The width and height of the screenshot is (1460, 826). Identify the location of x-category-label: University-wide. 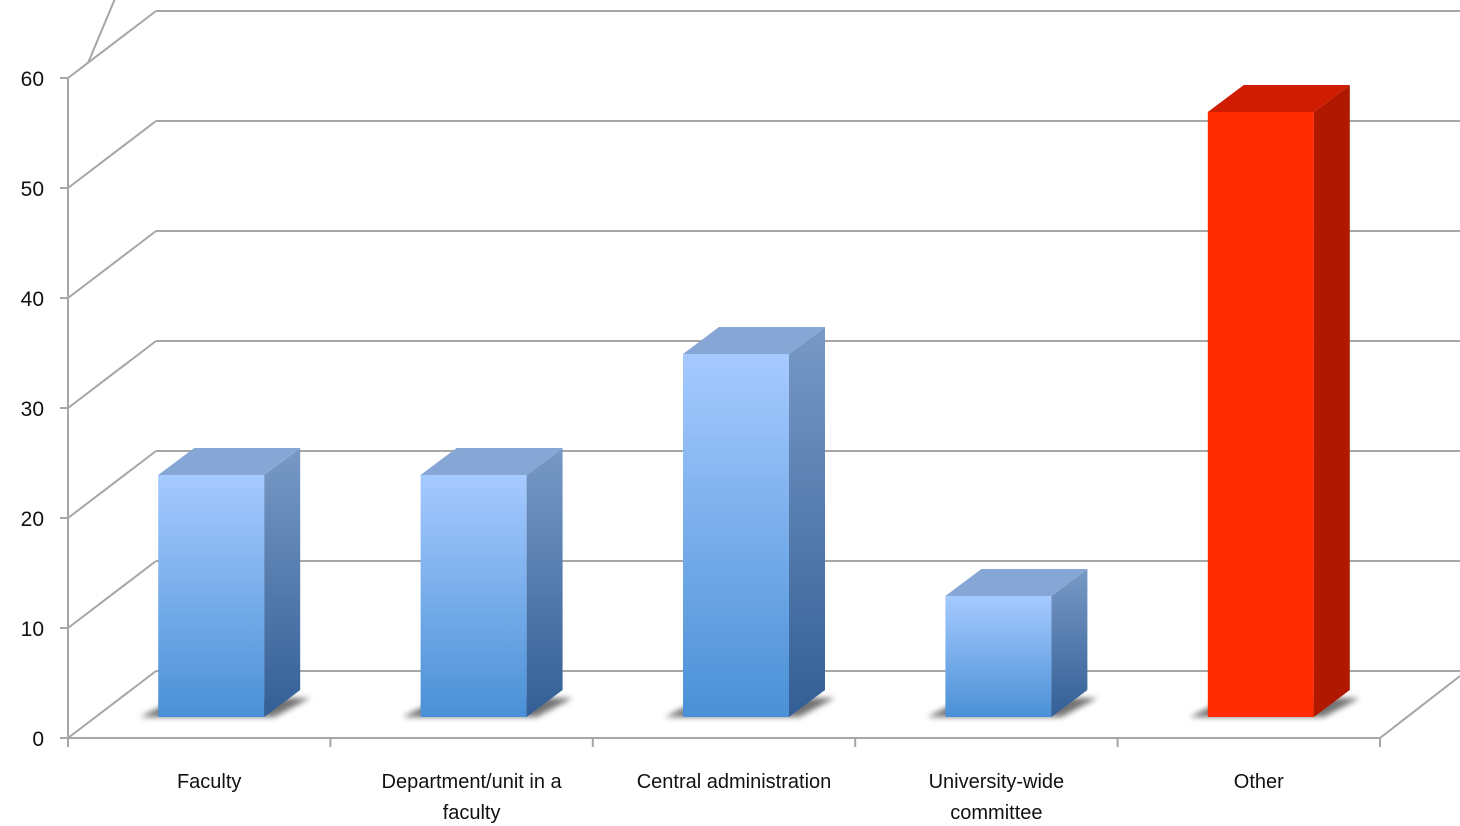
(997, 782).